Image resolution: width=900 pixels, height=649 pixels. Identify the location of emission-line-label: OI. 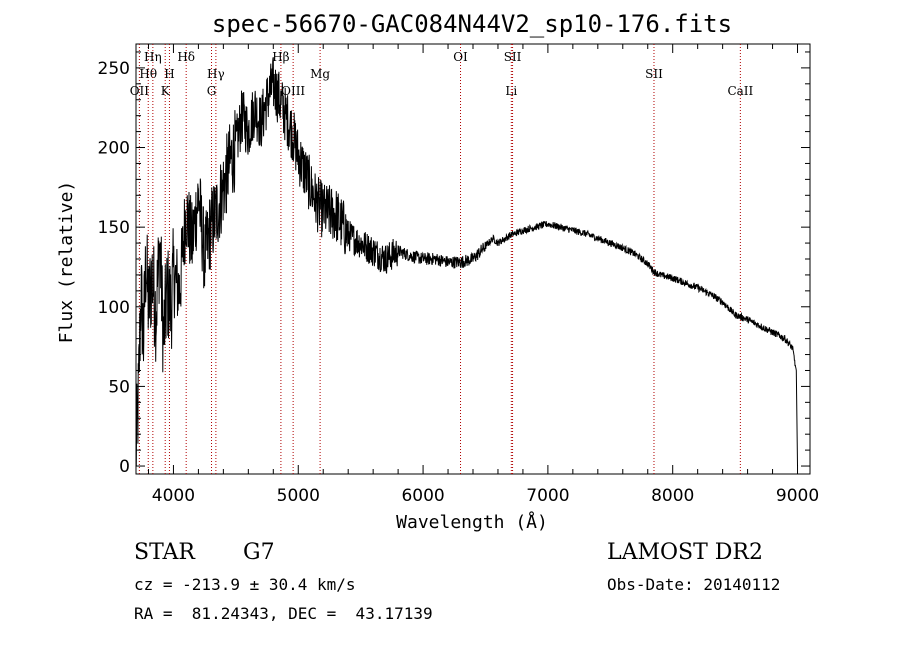
(460, 57).